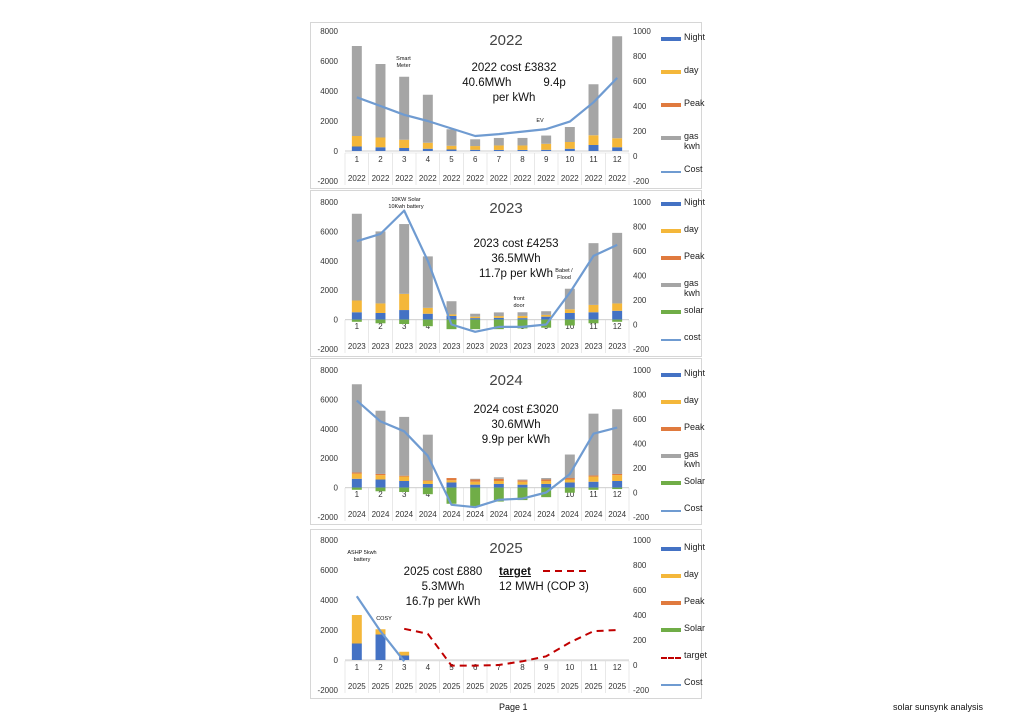 This screenshot has width=1024, height=724. What do you see at coordinates (544, 587) in the screenshot?
I see `target-text: 12 MWH (COP 3)` at bounding box center [544, 587].